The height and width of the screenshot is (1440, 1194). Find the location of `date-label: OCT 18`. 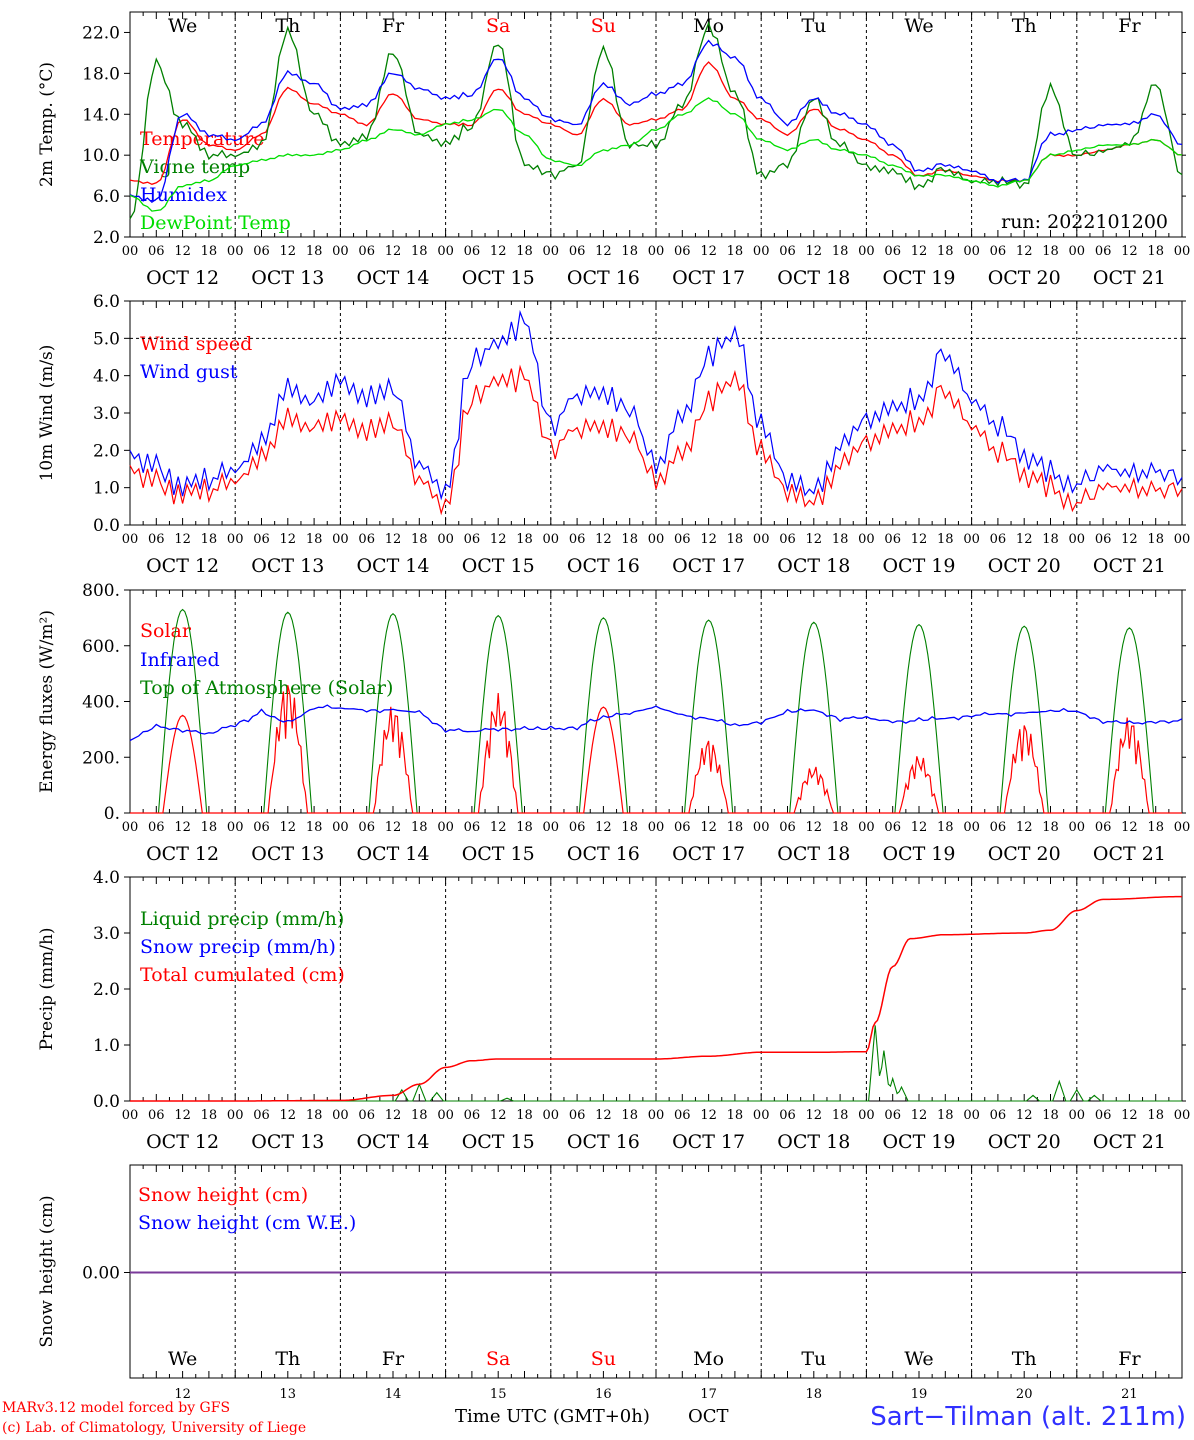

date-label: OCT 18 is located at coordinates (813, 278).